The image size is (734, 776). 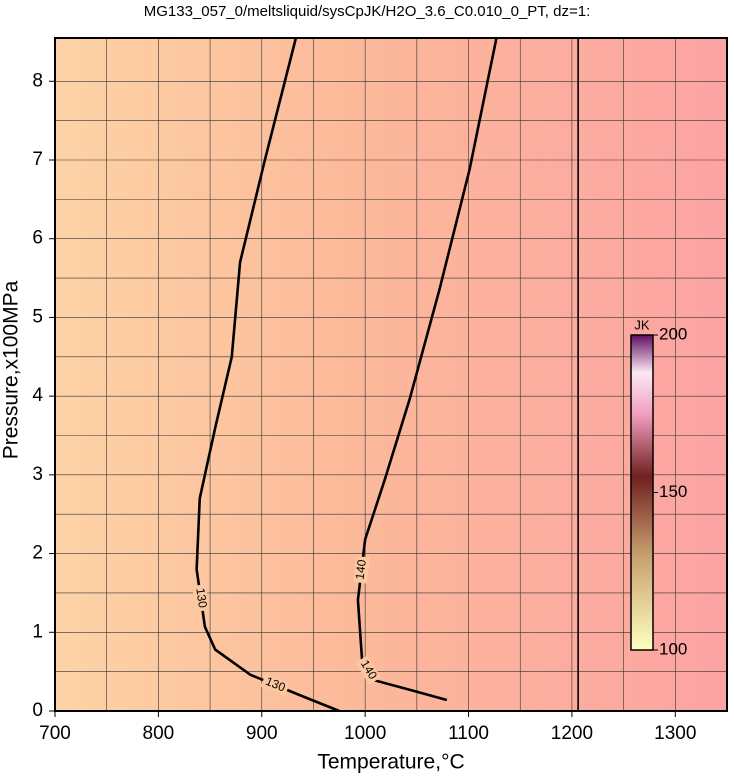 I want to click on y-tick-label: 7, so click(x=37, y=159).